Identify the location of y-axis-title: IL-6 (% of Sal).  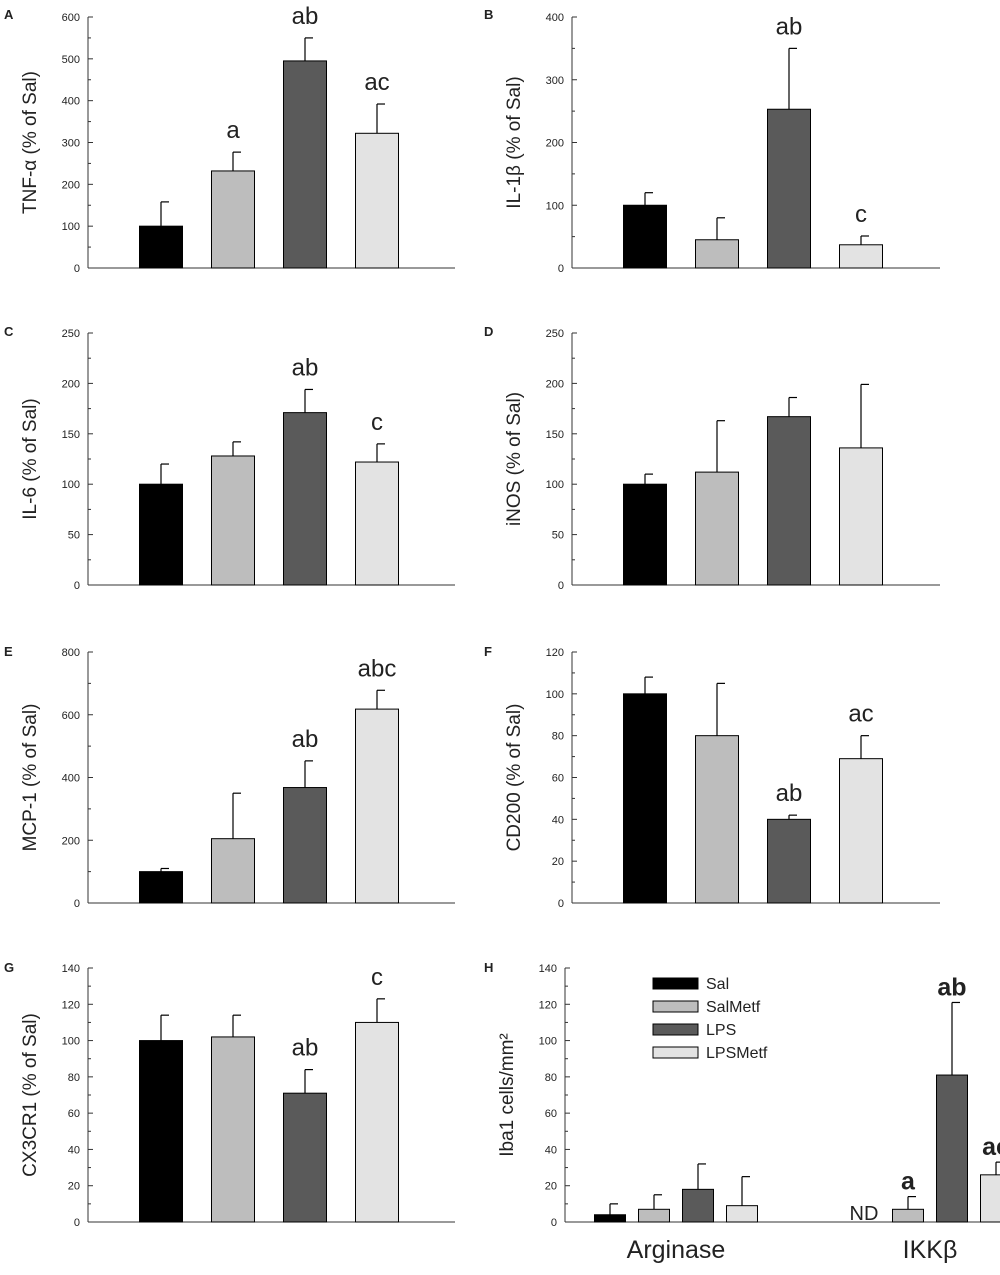
(30, 458).